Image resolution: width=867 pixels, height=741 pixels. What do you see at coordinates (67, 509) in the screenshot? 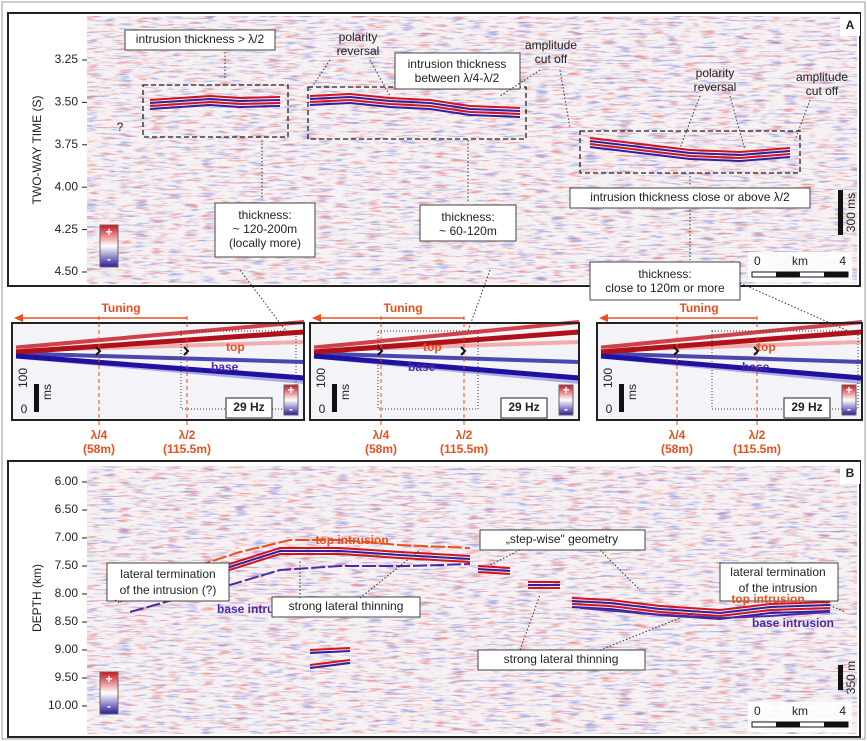
I see `tick-label: 6.50` at bounding box center [67, 509].